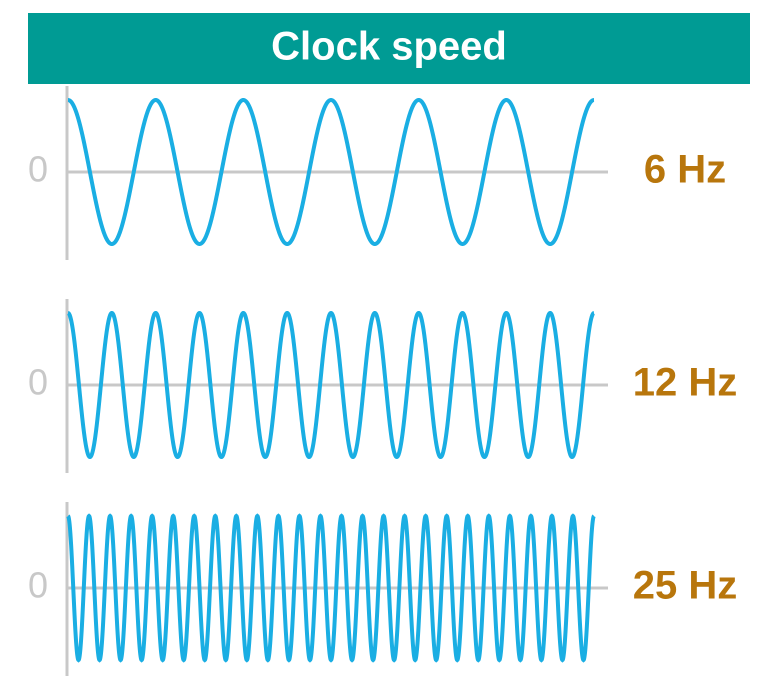 The image size is (765, 696). Describe the element at coordinates (685, 586) in the screenshot. I see `frequency-label: 25 Hz` at that location.